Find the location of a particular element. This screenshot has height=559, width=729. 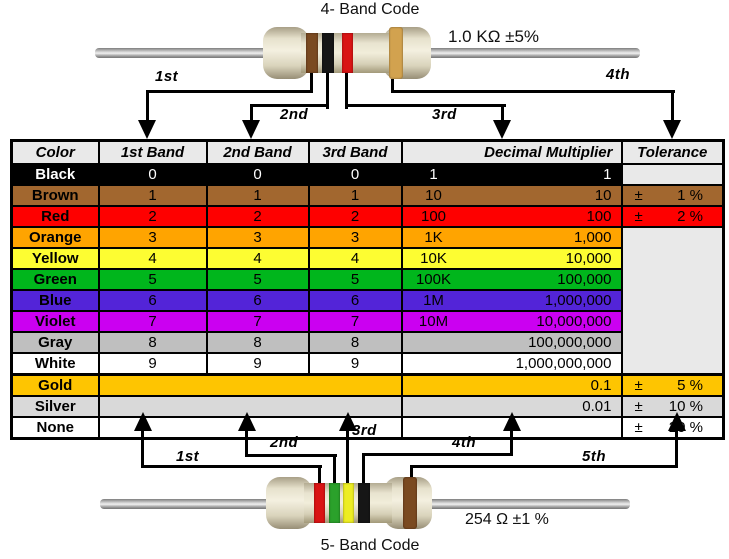

five-band-title: 5- Band Code is located at coordinates (370, 545).